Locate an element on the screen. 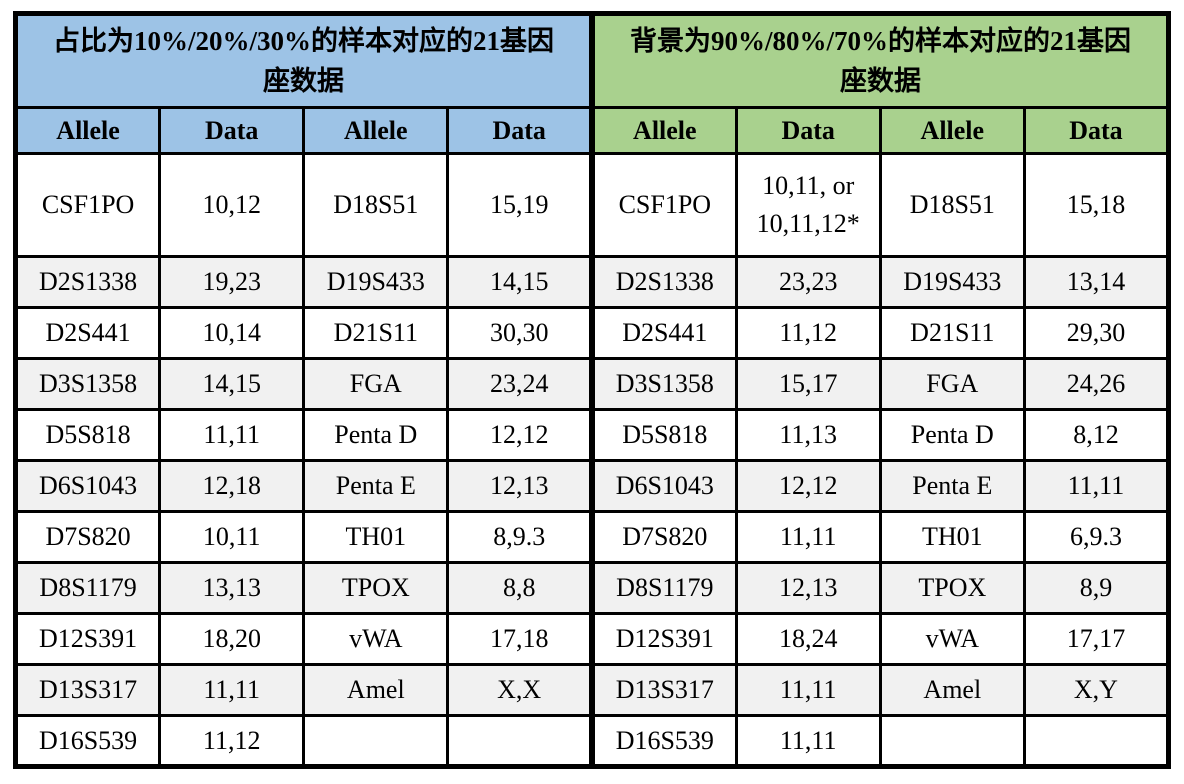  cell-data: 12,18 is located at coordinates (232, 486).